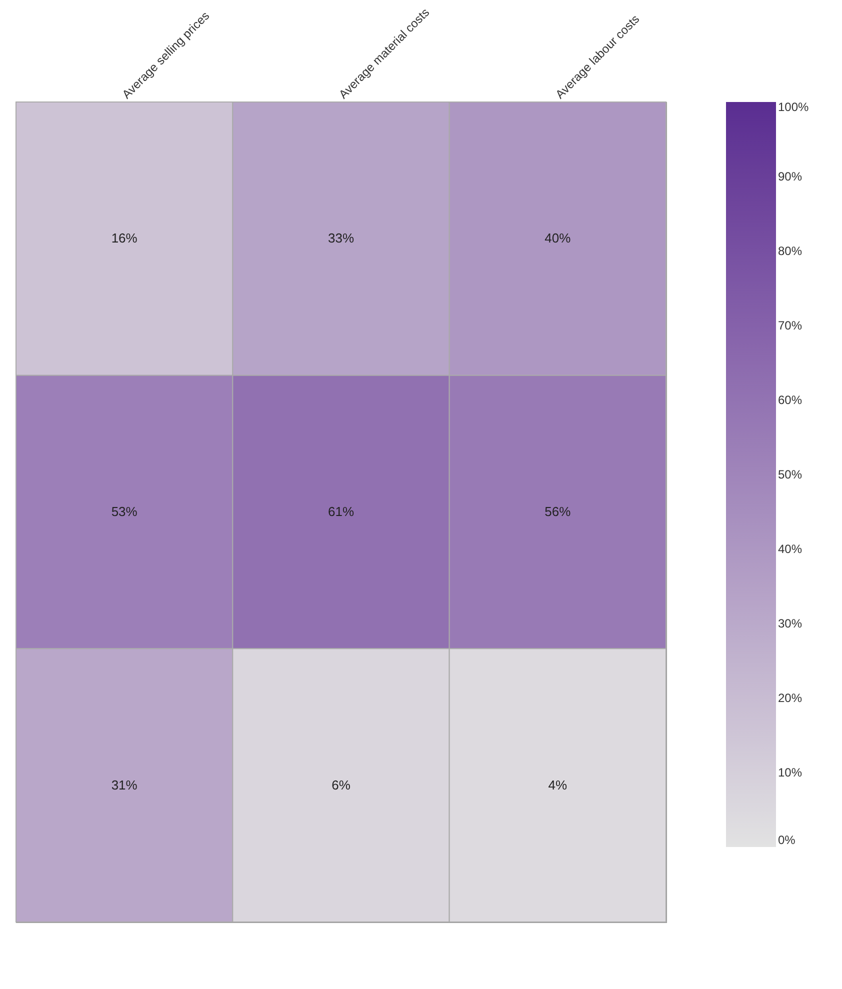  I want to click on data-label: 31%, so click(124, 784).